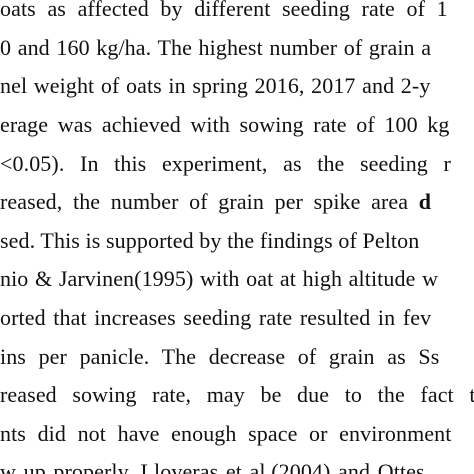  Describe the element at coordinates (429, 356) in the screenshot. I see `body-text-line-10-tail: Ss` at that location.